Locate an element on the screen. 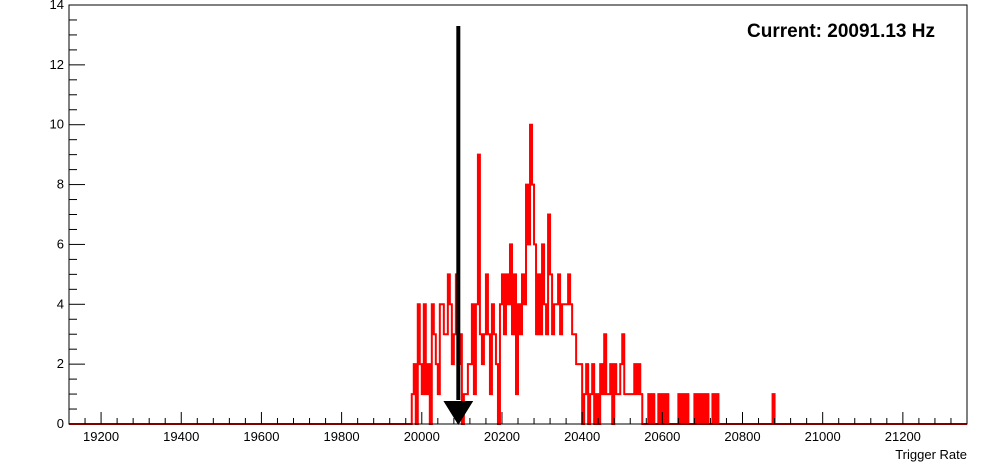 This screenshot has width=996, height=472. y-tick-label: 8 is located at coordinates (60, 184).